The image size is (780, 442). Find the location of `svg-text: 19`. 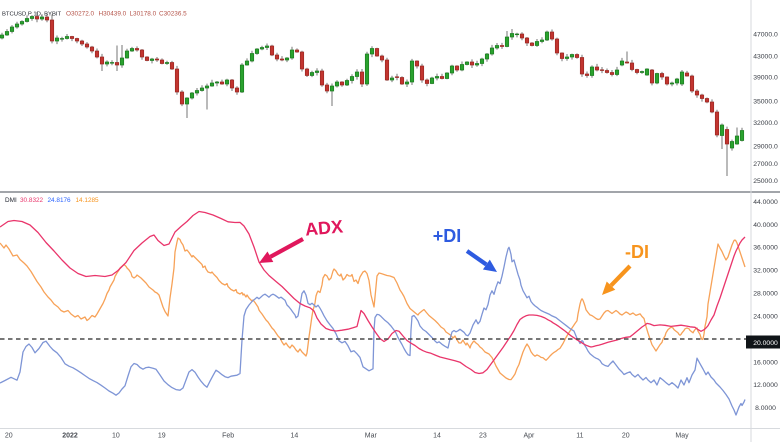

svg-text: 19 is located at coordinates (162, 435).